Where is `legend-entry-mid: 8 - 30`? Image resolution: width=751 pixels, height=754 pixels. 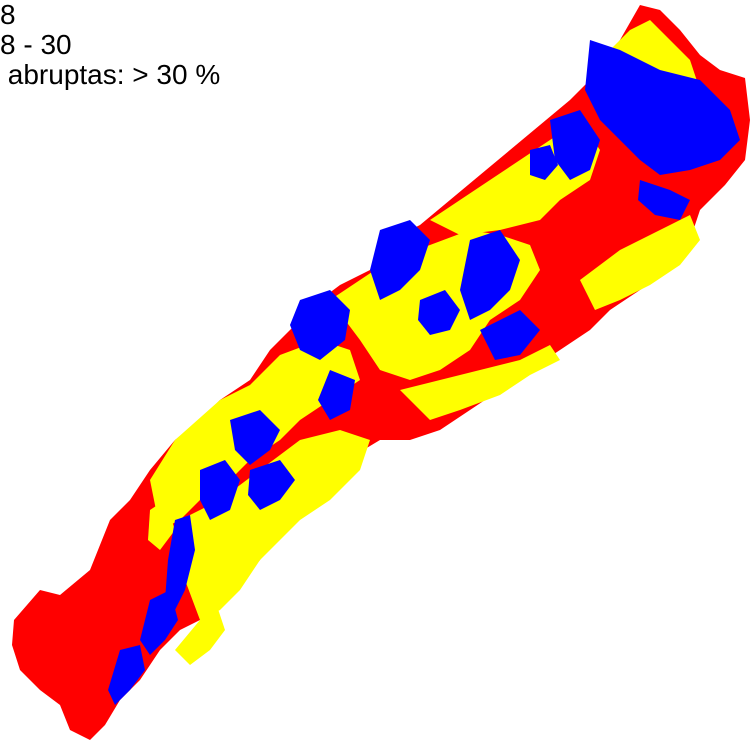
legend-entry-mid: 8 - 30 is located at coordinates (36, 44).